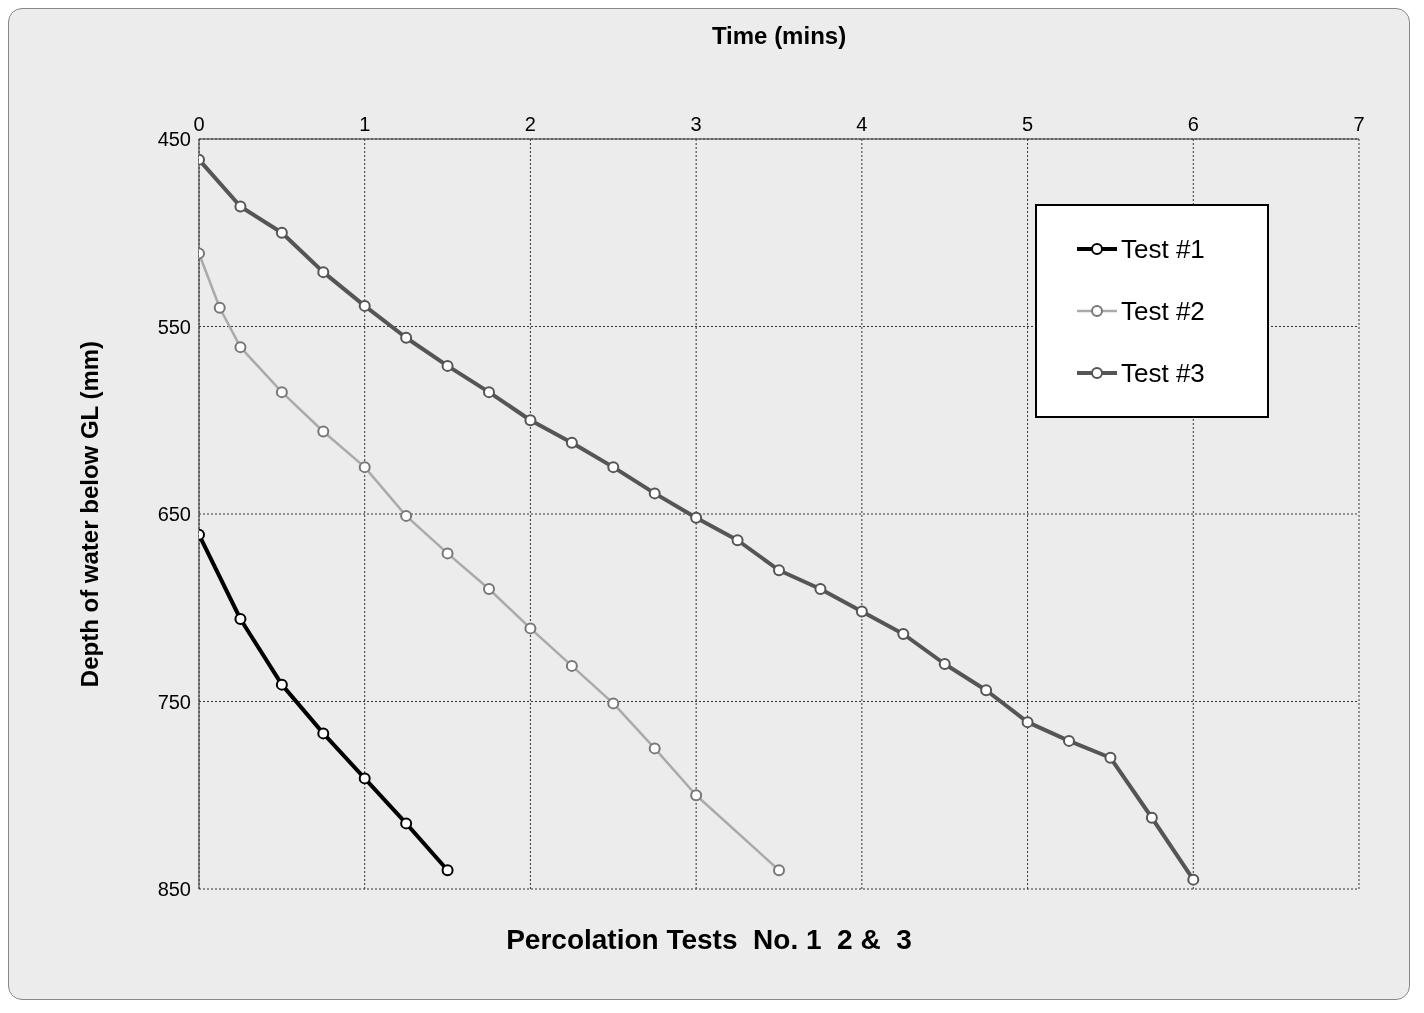 The height and width of the screenshot is (1013, 1424). Describe the element at coordinates (1163, 373) in the screenshot. I see `legend-label: Test #3` at that location.